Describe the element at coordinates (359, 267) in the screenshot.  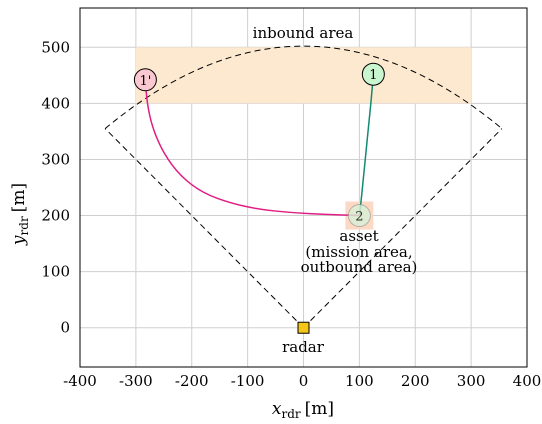
I see `asset-label-line-3: outbound area)` at that location.